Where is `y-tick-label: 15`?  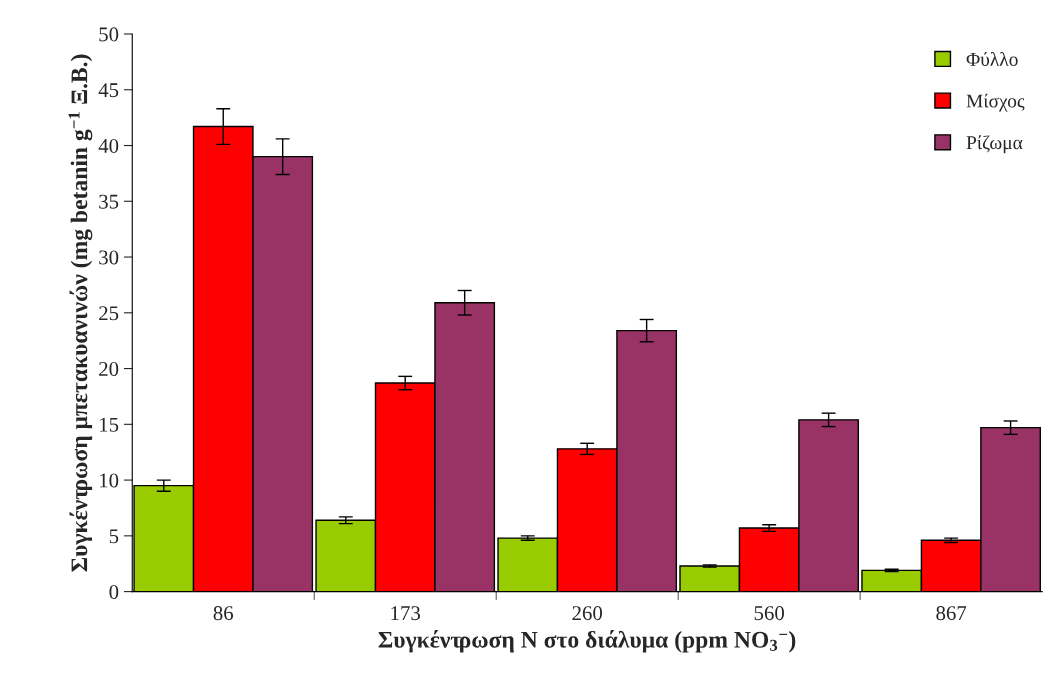 y-tick-label: 15 is located at coordinates (109, 424).